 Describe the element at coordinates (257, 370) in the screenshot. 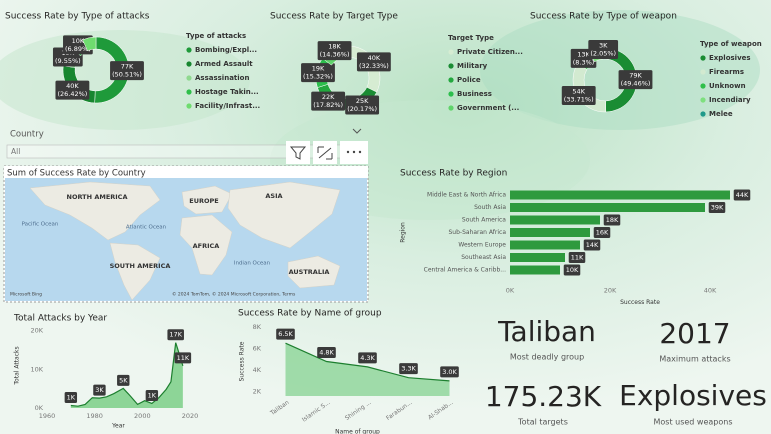

I see `y-tick-label: 4K` at that location.